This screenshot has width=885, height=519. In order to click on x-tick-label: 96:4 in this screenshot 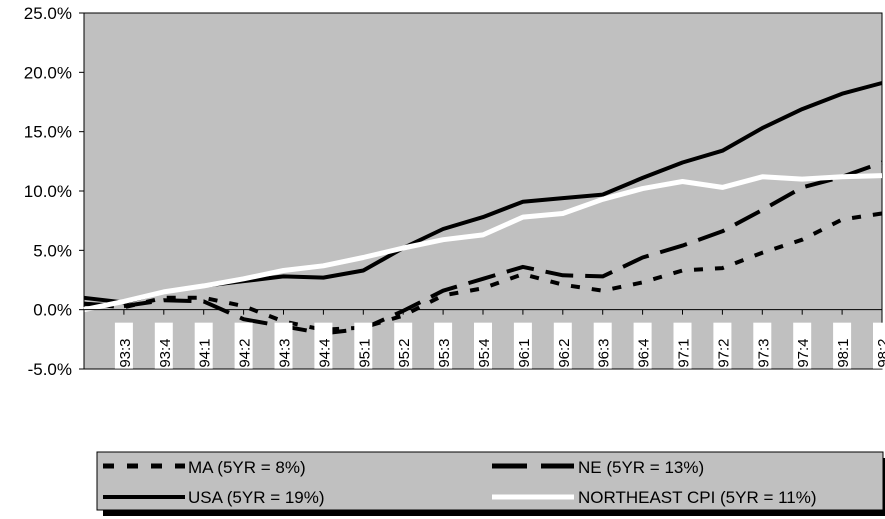, I will do `click(643, 345)`.